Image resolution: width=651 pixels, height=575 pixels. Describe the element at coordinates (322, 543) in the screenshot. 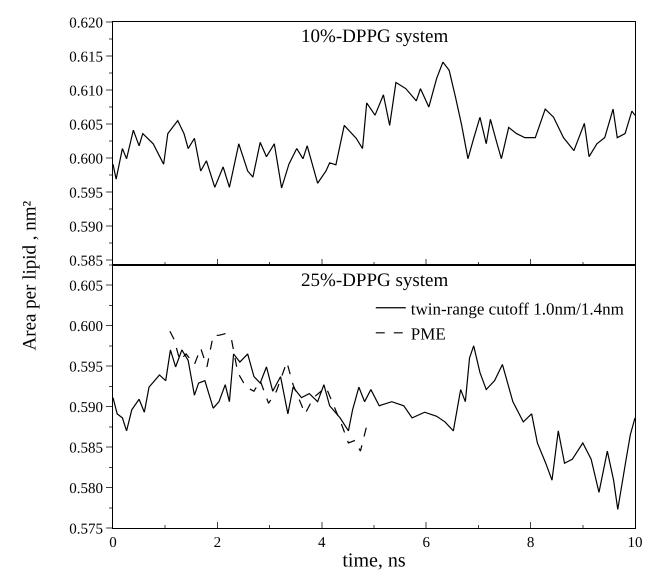

I see `x-tick-label: 4` at that location.